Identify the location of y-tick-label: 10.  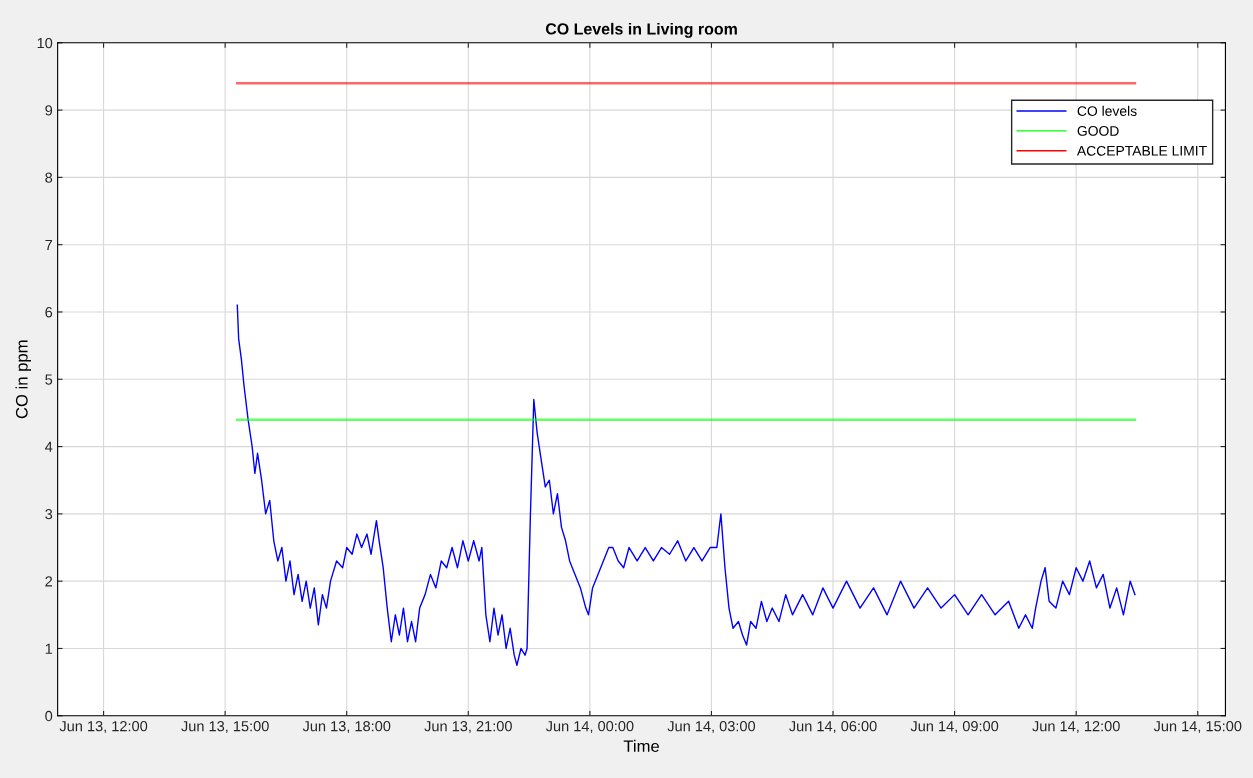
(45, 43).